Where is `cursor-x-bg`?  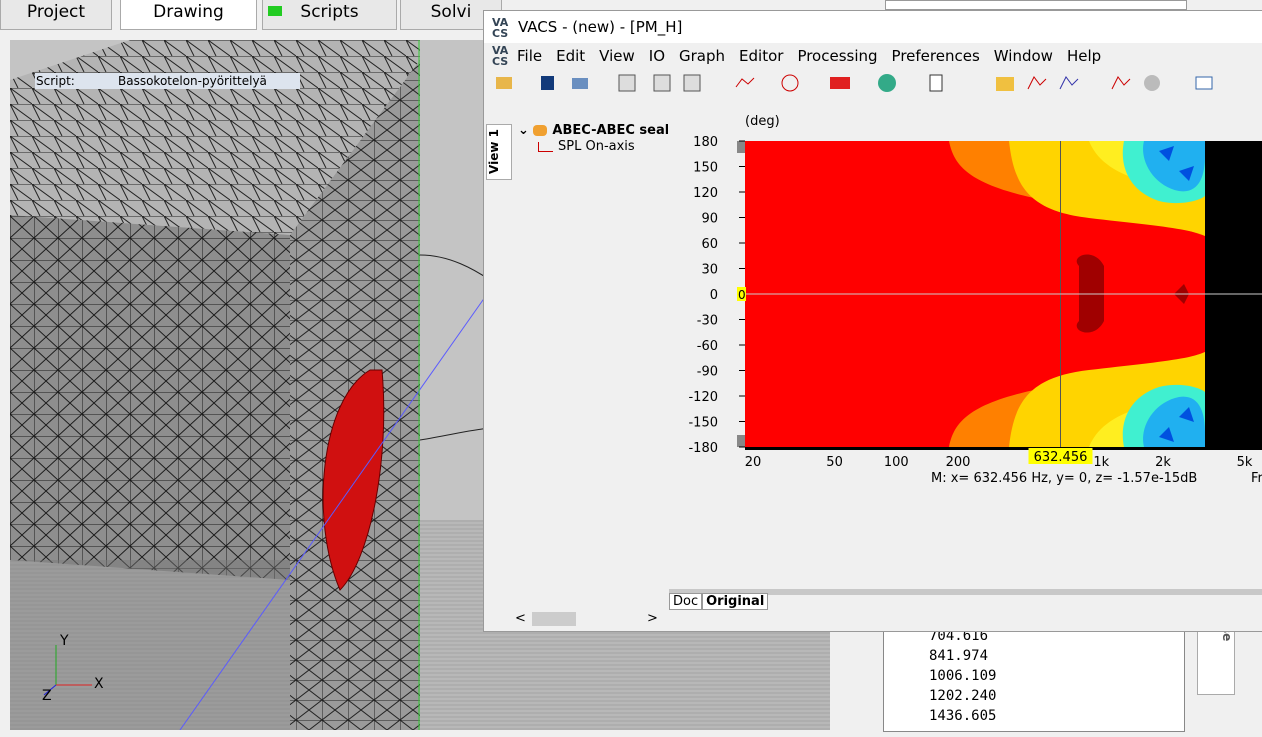 cursor-x-bg is located at coordinates (1060, 456).